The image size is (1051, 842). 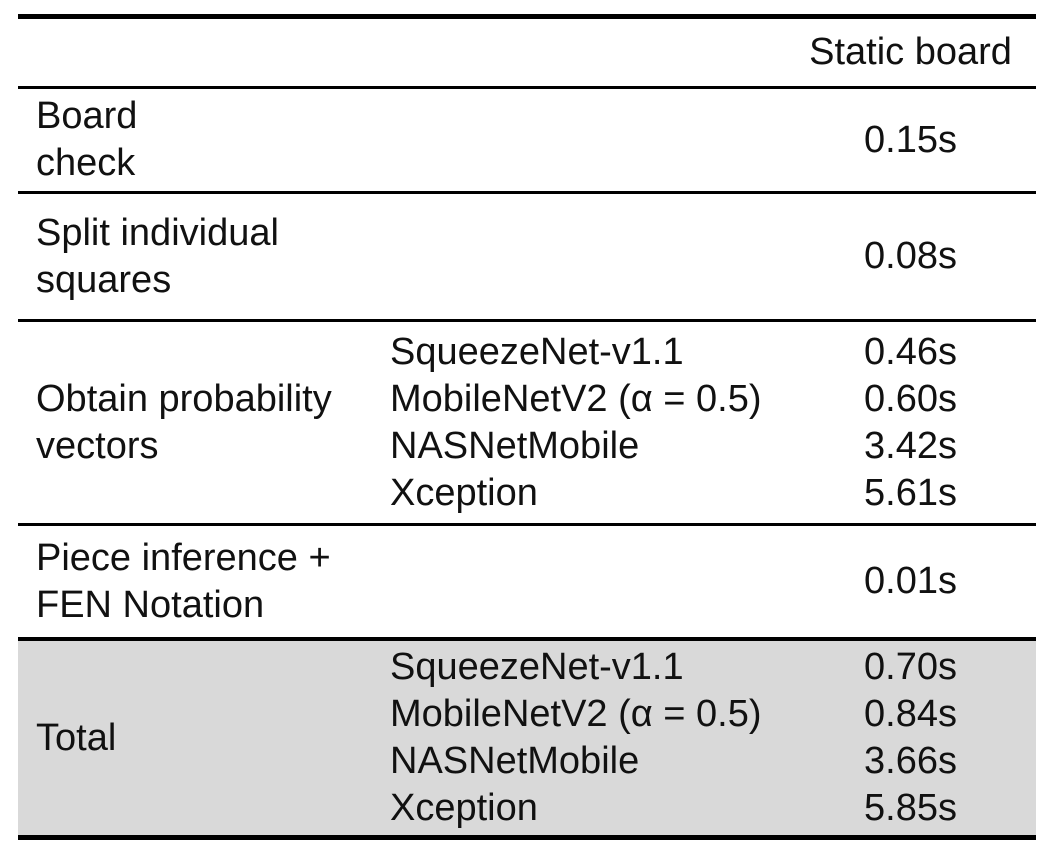 I want to click on stage-cell: Piece inference + FEN Notation, so click(x=204, y=582).